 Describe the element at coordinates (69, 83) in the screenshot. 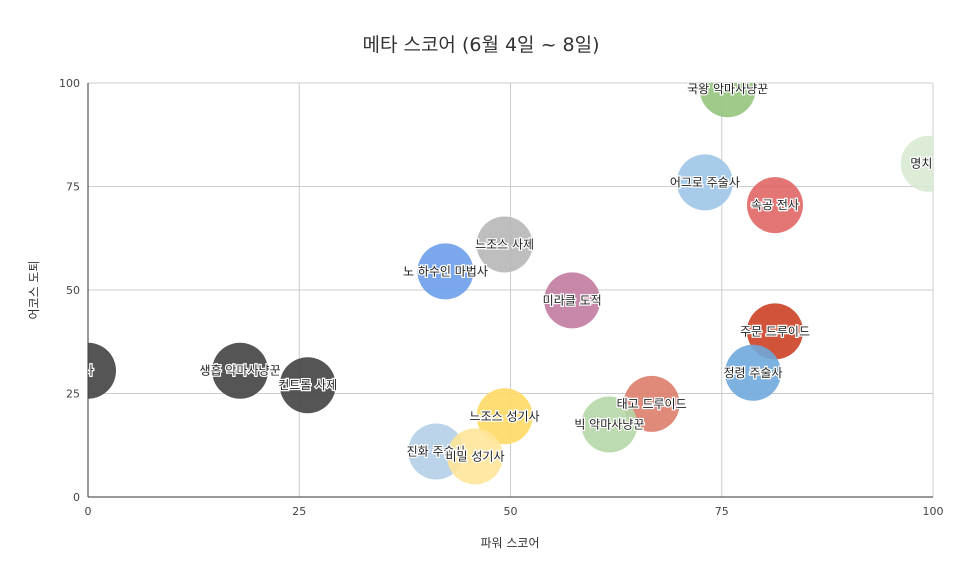

I see `y-tick-label: 100` at that location.